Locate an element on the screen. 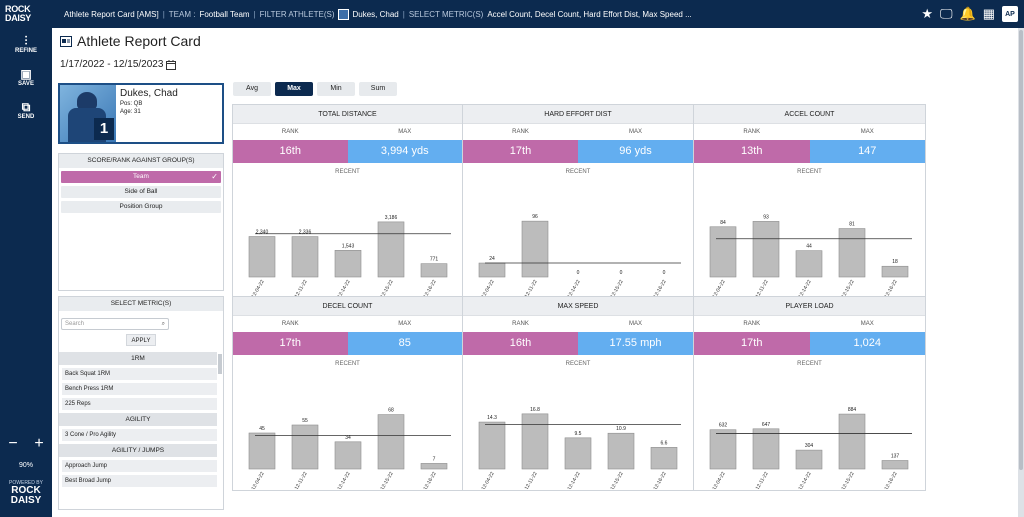 The image size is (1024, 517). rockdaisy-logo: ROCK DAISY is located at coordinates (27, 14).